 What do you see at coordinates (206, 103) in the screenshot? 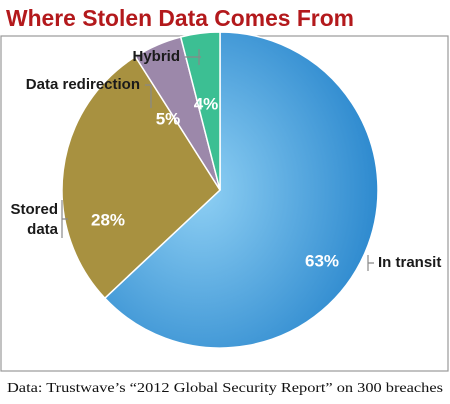
I see `value-label: 4%` at bounding box center [206, 103].